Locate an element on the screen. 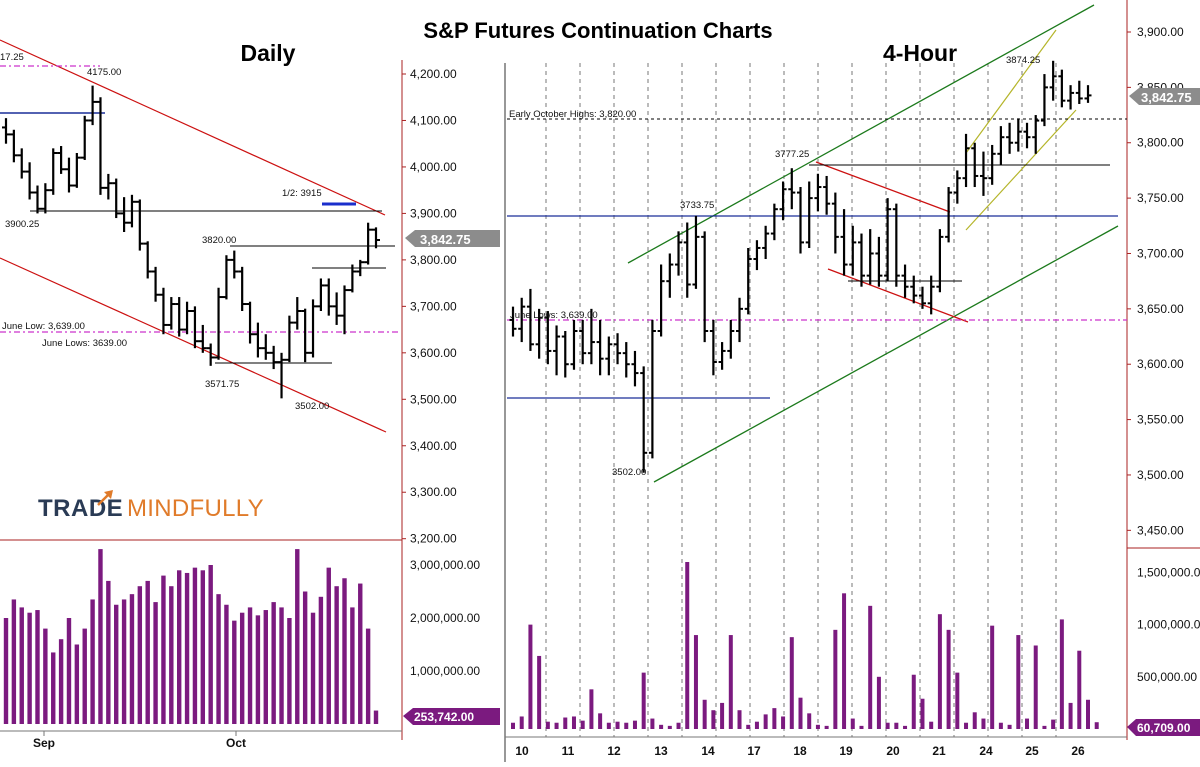  hourly-x-tick: 18 is located at coordinates (800, 751).